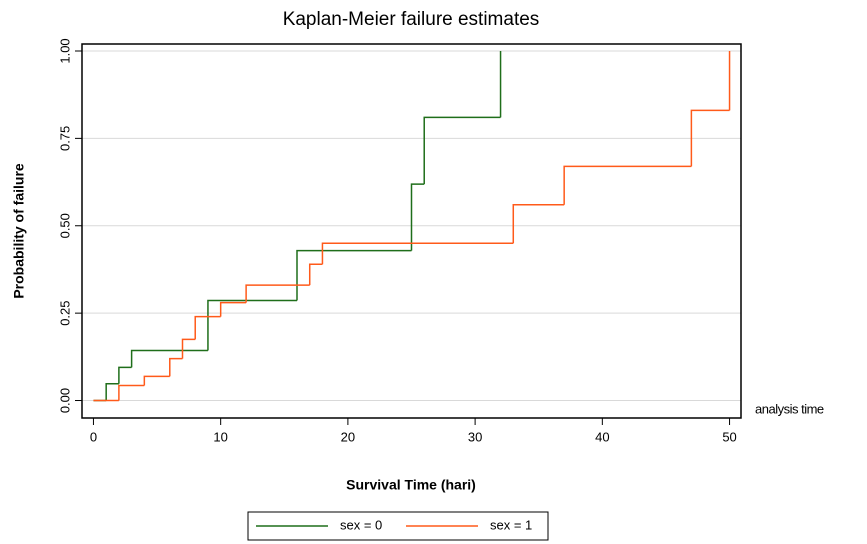 The image size is (867, 544). I want to click on x-tick-label: 20, so click(348, 436).